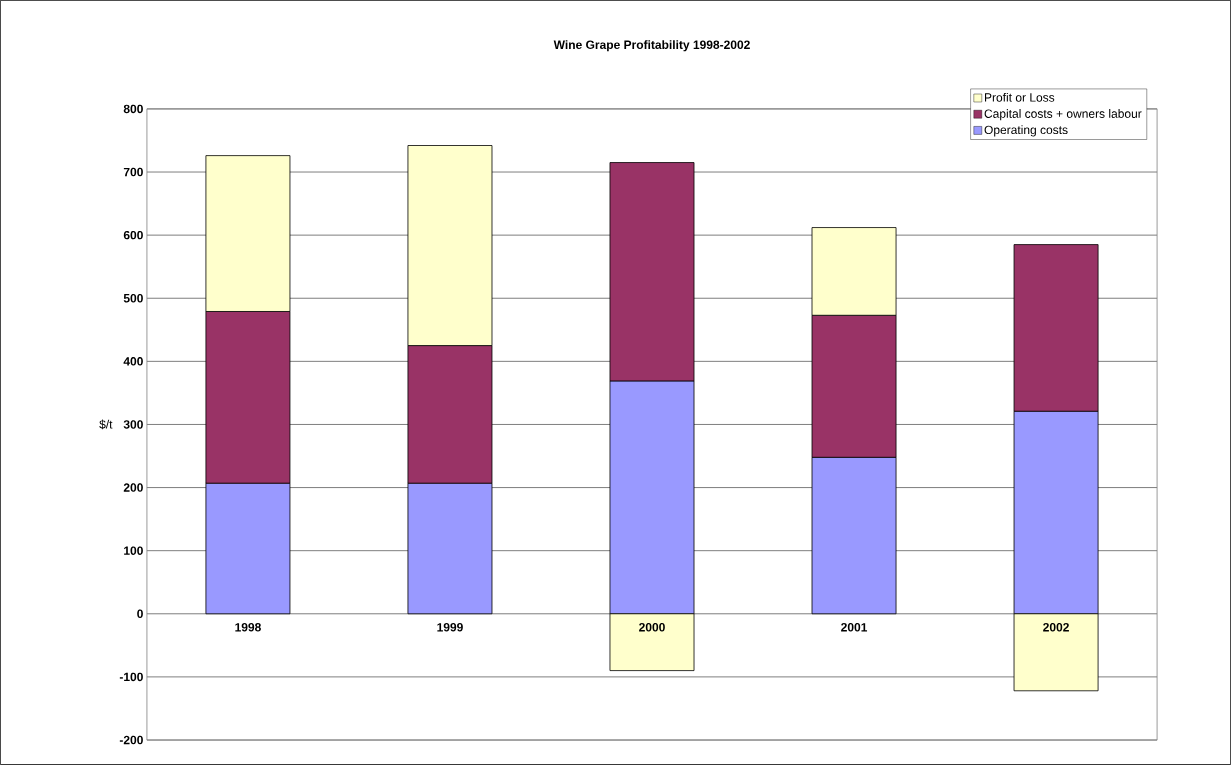 The height and width of the screenshot is (765, 1231). What do you see at coordinates (652, 627) in the screenshot?
I see `x-tick-label: 2000` at bounding box center [652, 627].